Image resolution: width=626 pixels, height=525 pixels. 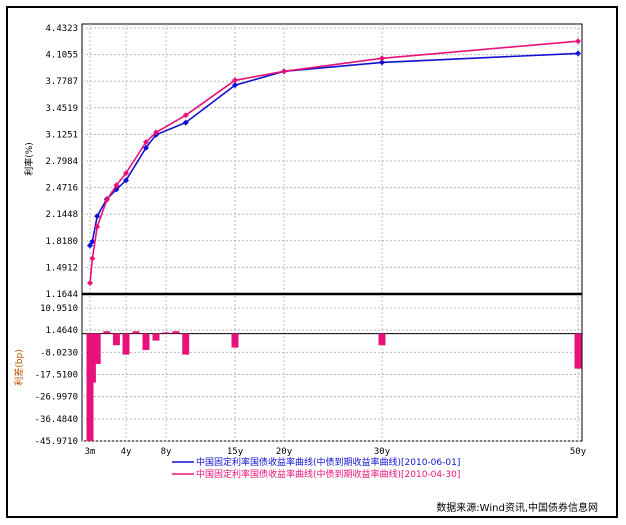 What do you see at coordinates (61, 268) in the screenshot?
I see `y-tick-label-upper: 1.4912` at bounding box center [61, 268].